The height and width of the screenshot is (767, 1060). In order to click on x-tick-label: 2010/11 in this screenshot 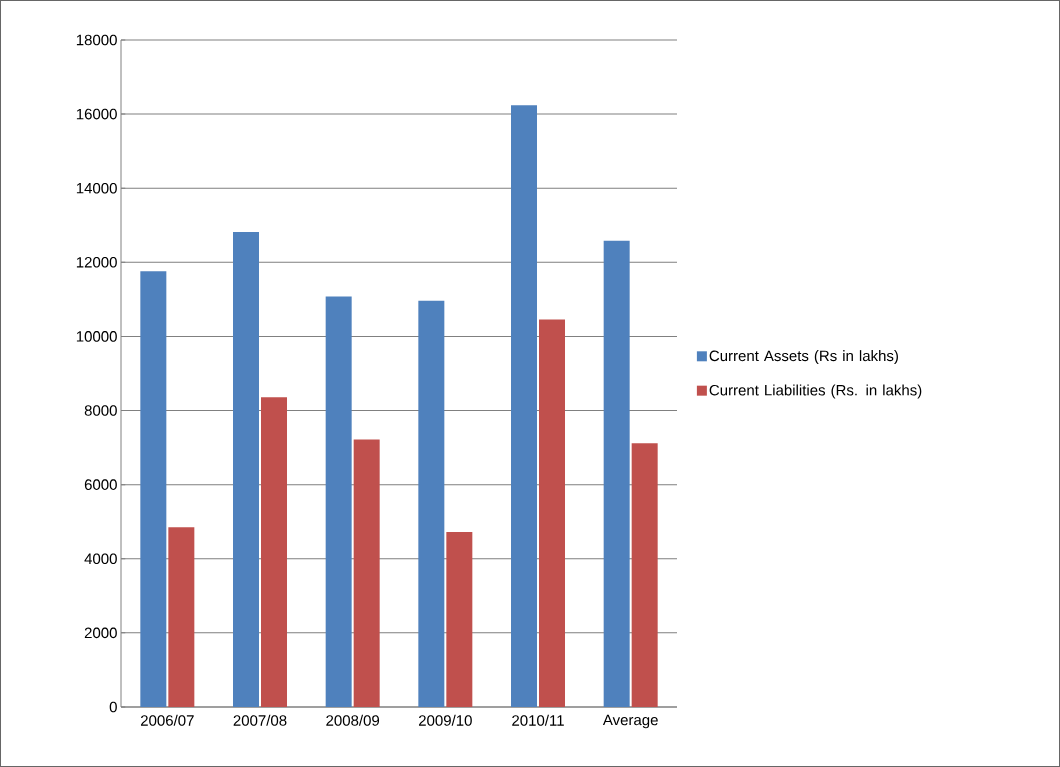, I will do `click(538, 720)`.